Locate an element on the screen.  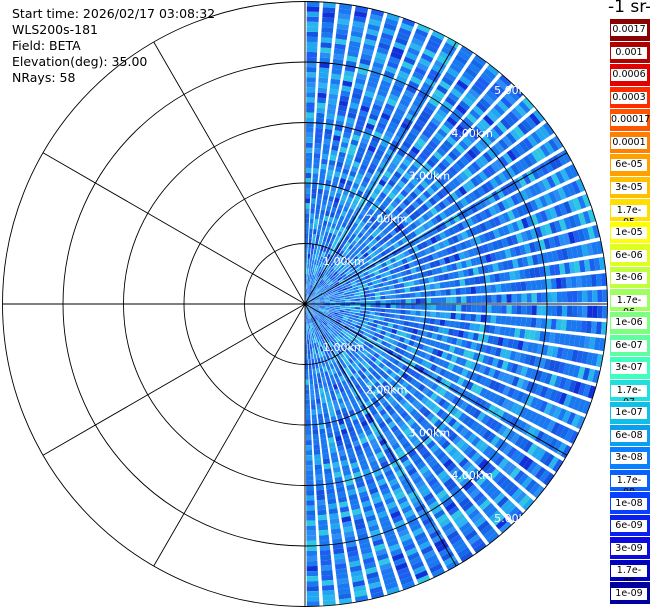
colorbar-cell: 1e-06 is located at coordinates (630, 322).